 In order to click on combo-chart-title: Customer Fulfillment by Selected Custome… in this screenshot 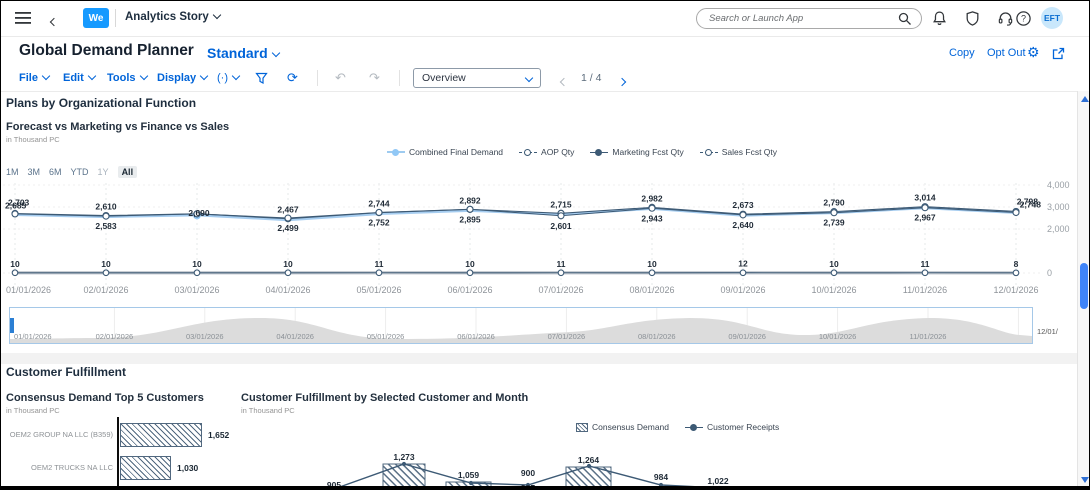, I will do `click(385, 398)`.